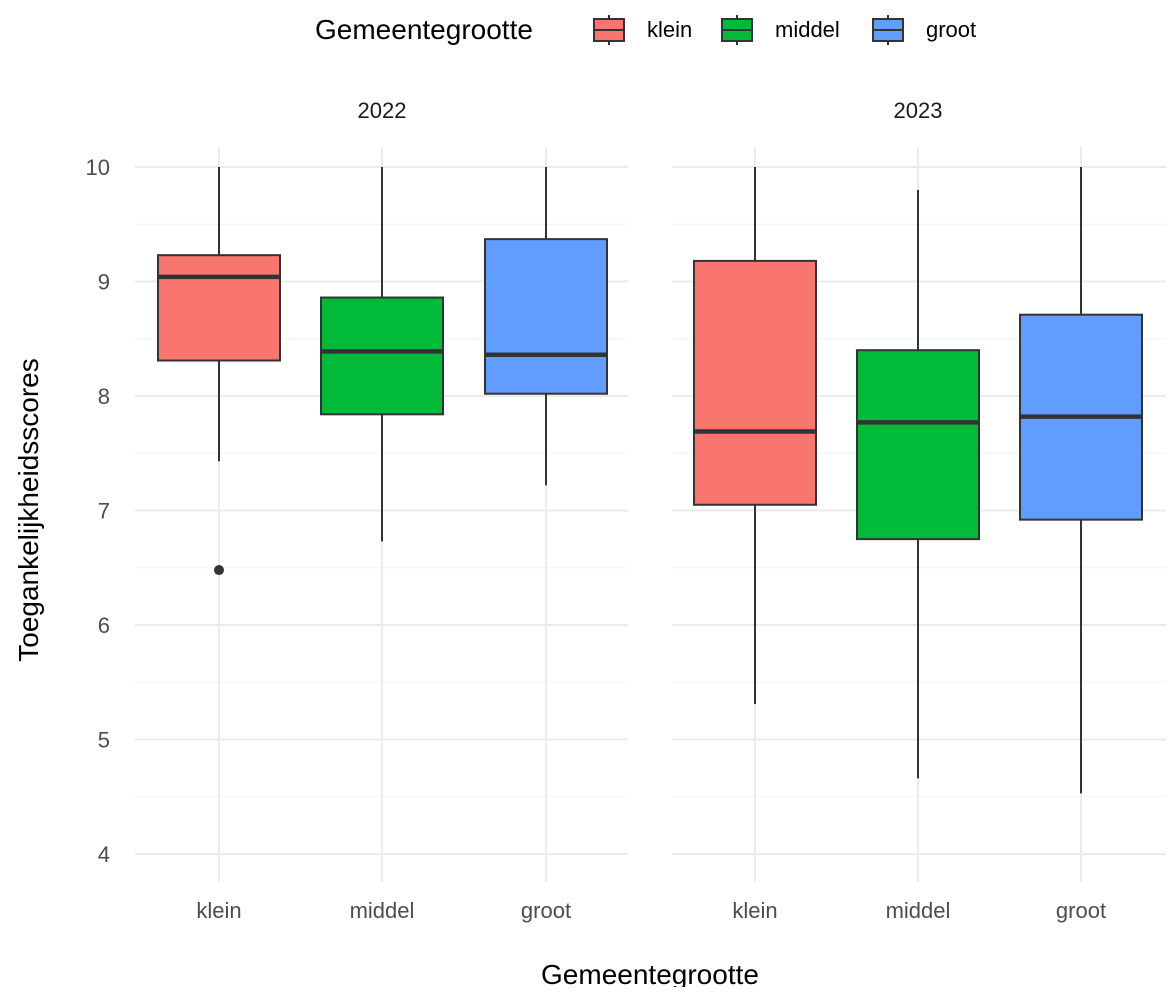 The width and height of the screenshot is (1168, 992). Describe the element at coordinates (104, 854) in the screenshot. I see `y-tick-label: 4` at that location.